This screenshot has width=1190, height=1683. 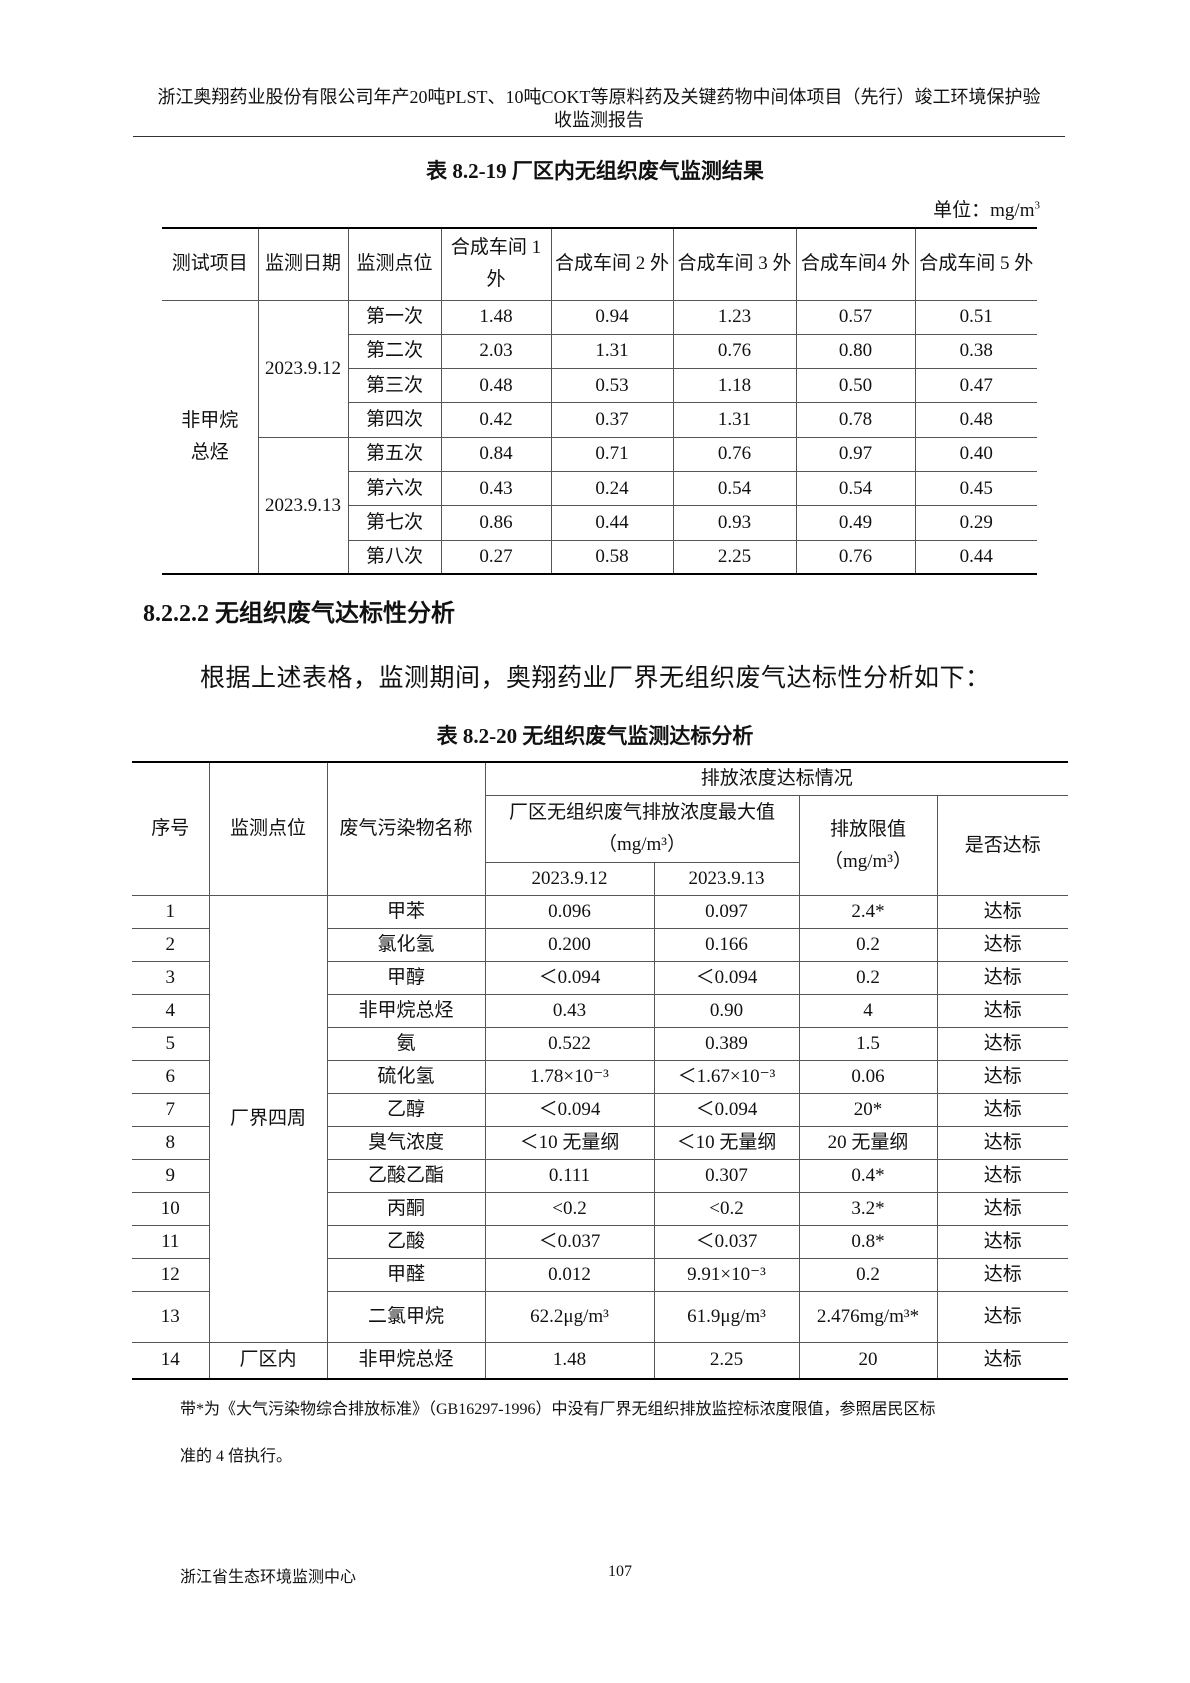 What do you see at coordinates (171, 1176) in the screenshot?
I see `seq-cell: 9` at bounding box center [171, 1176].